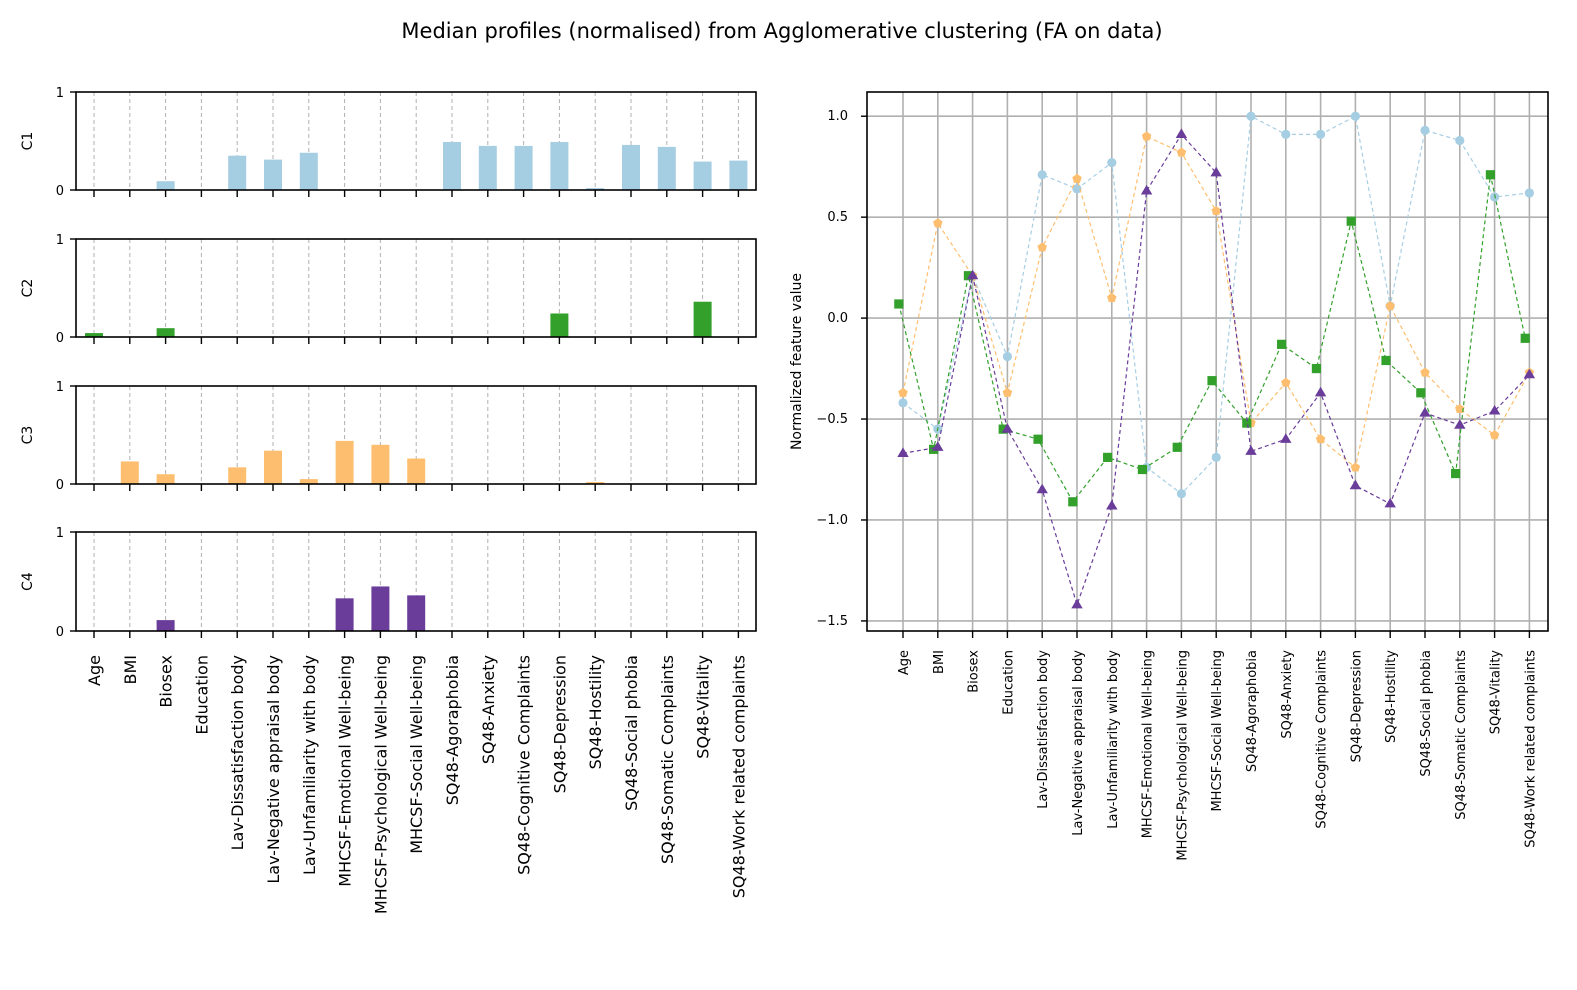 The image size is (1577, 990). I want to click on y-tick-label: −1.5, so click(832, 621).